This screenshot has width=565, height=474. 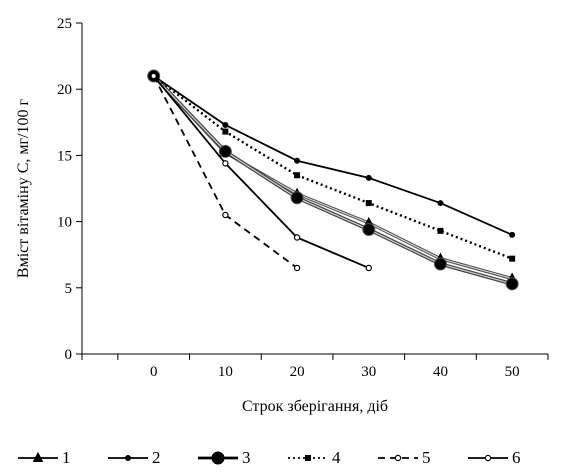 I want to click on y-axis-label: Вміст вітаміну С, мг/100 г, so click(x=23, y=189).